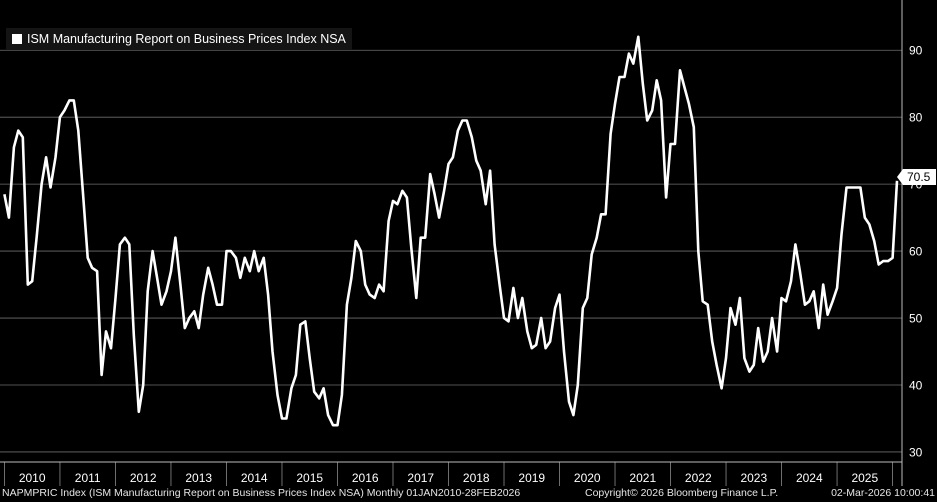  What do you see at coordinates (476, 478) in the screenshot?
I see `x-tick-label-2018: 2018` at bounding box center [476, 478].